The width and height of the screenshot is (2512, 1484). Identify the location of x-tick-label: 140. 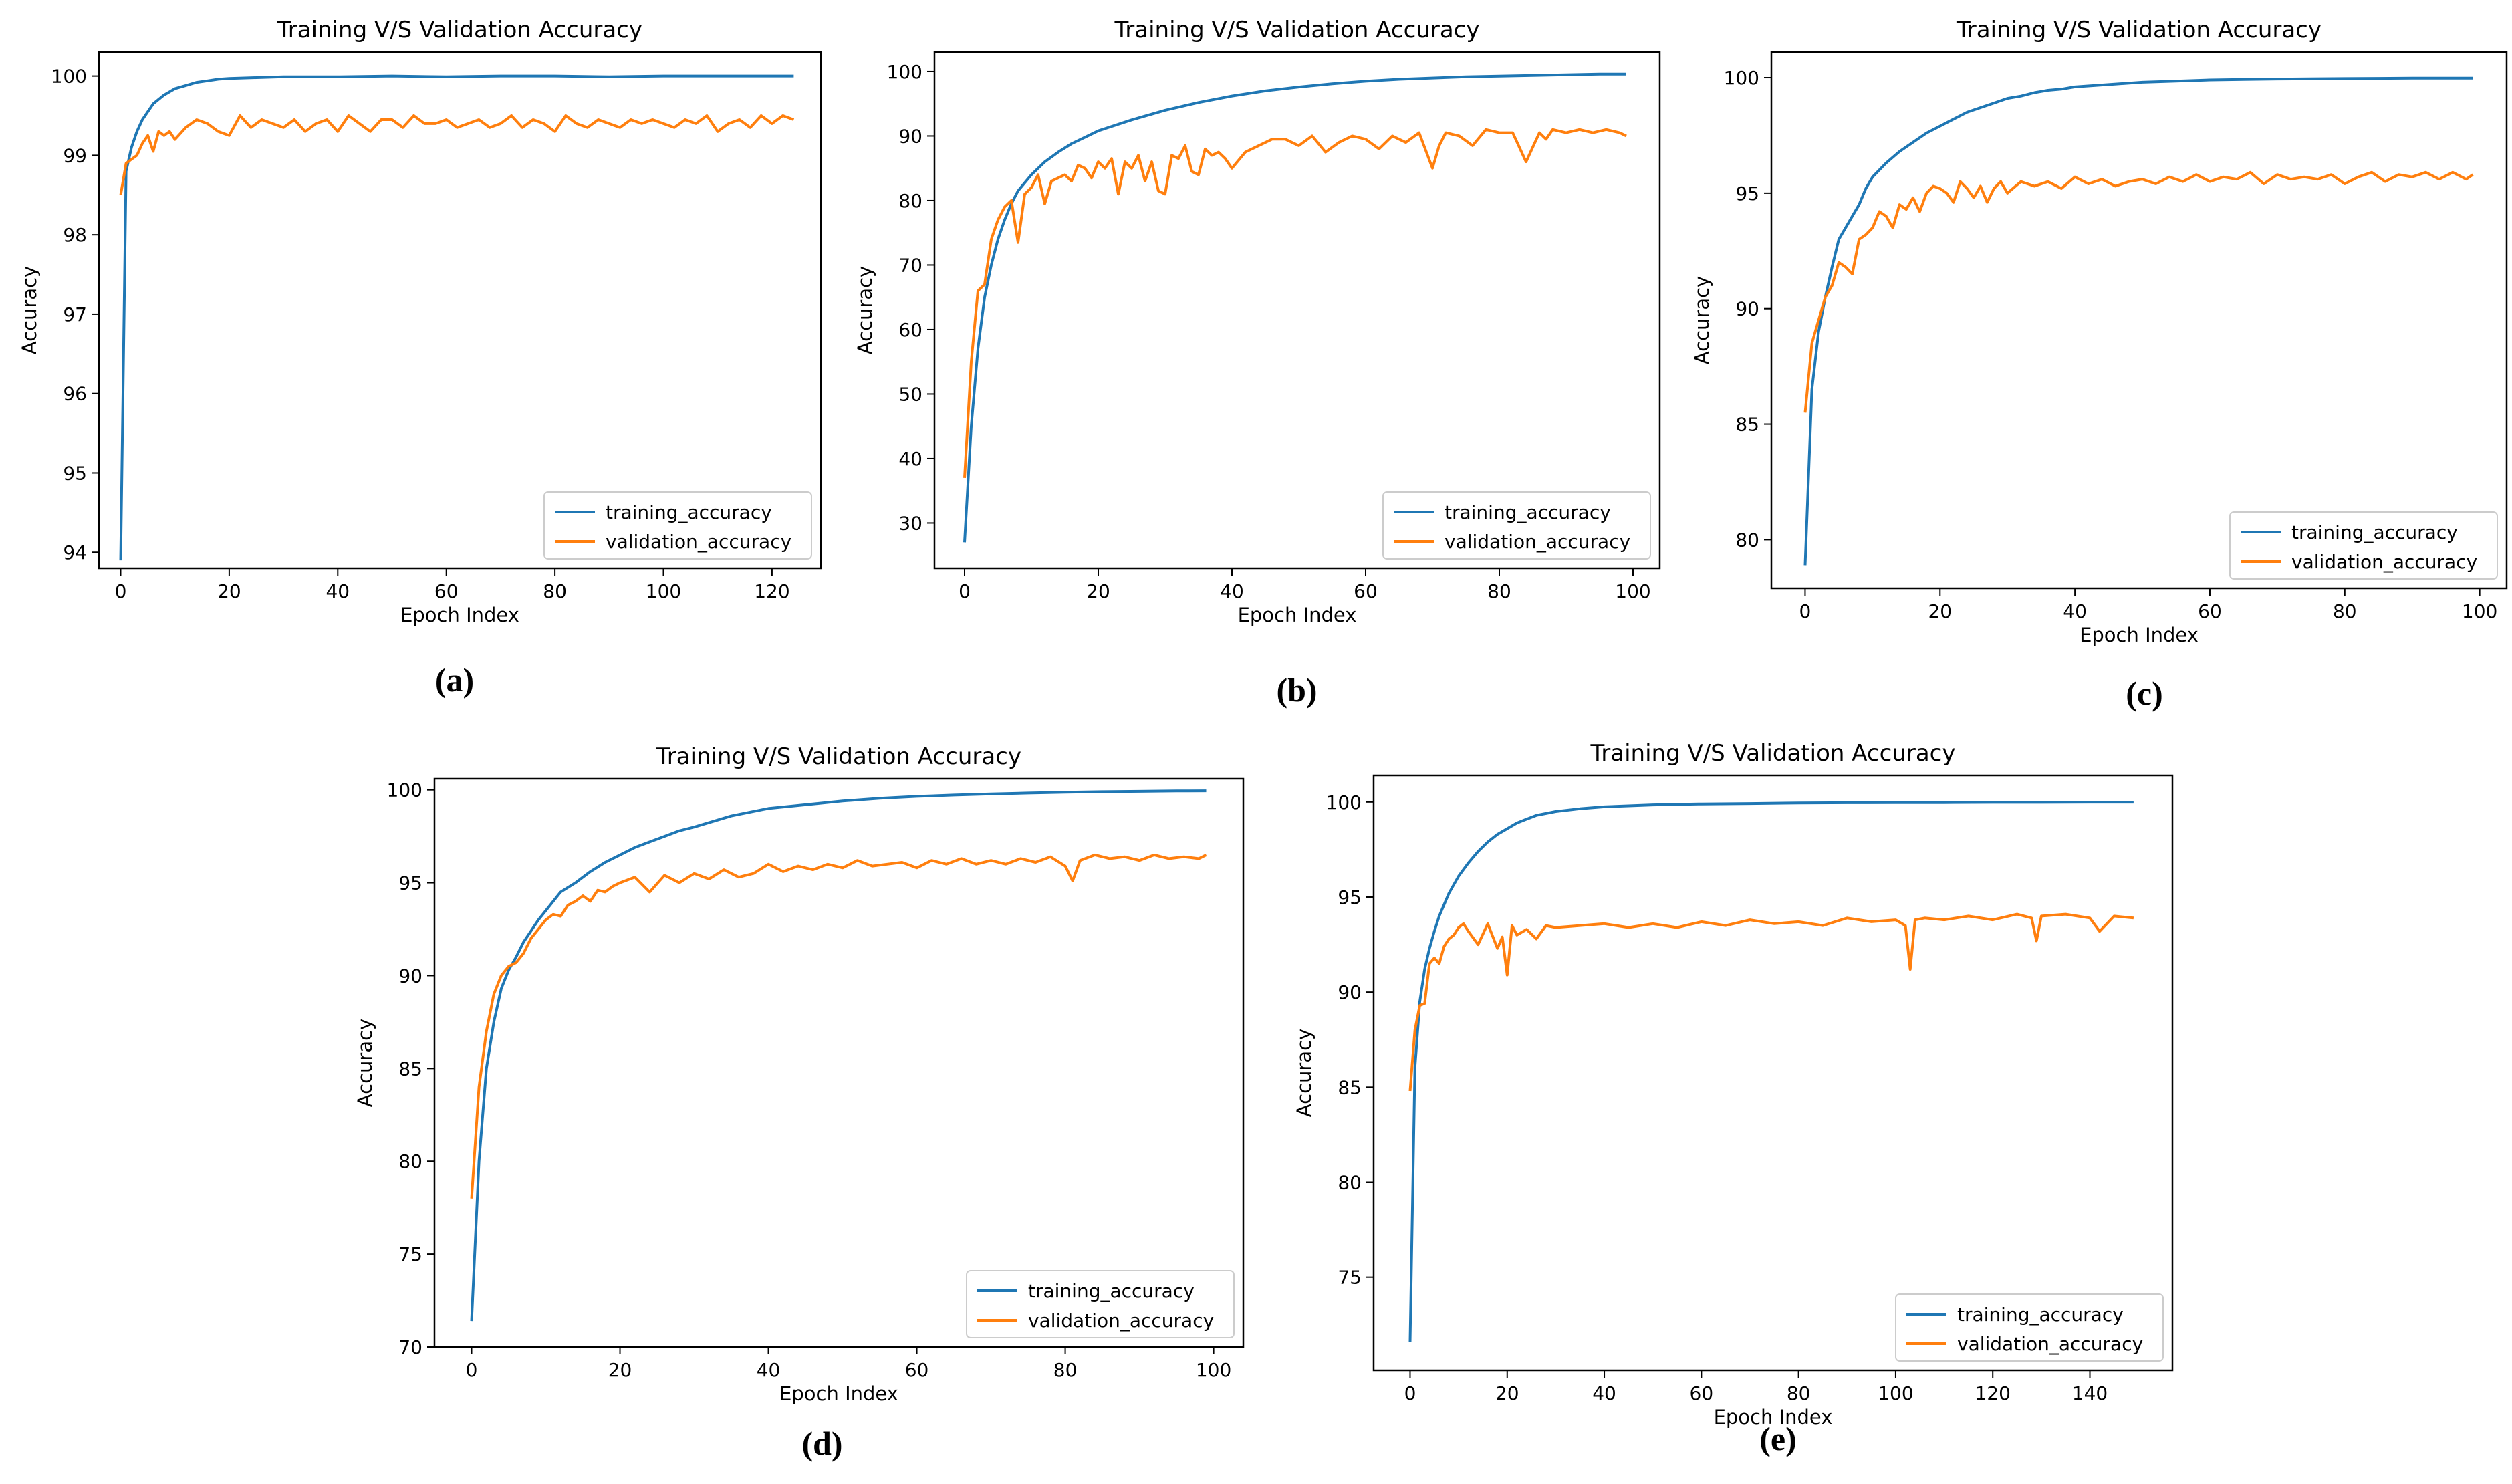
(2090, 1393).